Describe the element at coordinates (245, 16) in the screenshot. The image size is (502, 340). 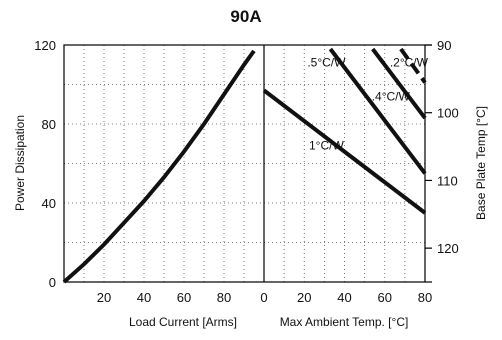
I see `chart-title: 90A` at that location.